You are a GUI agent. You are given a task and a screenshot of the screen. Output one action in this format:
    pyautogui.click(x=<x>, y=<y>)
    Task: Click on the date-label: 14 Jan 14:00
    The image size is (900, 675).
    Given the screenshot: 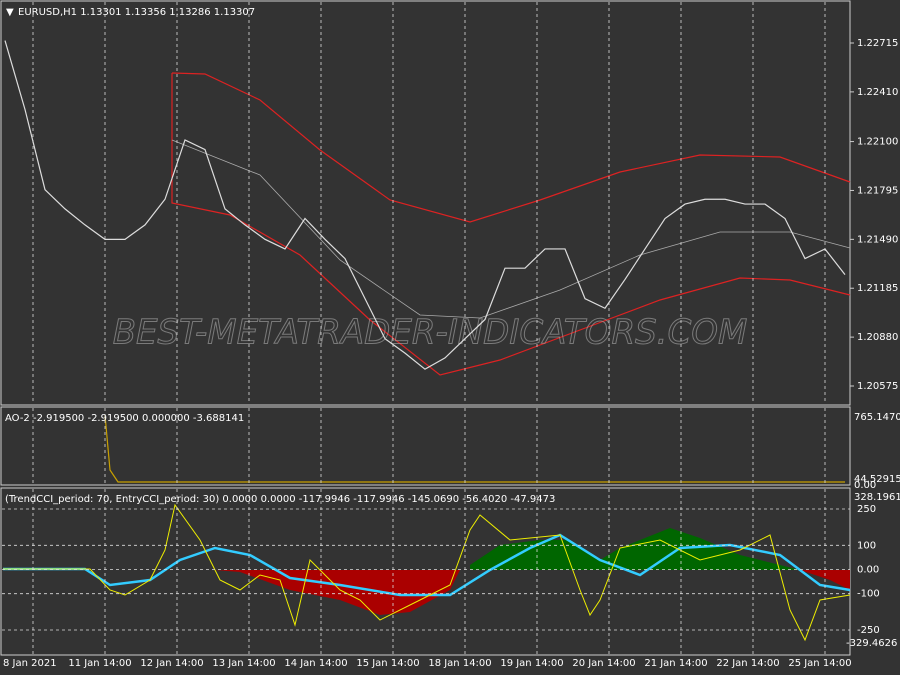 What is the action you would take?
    pyautogui.click(x=315, y=663)
    